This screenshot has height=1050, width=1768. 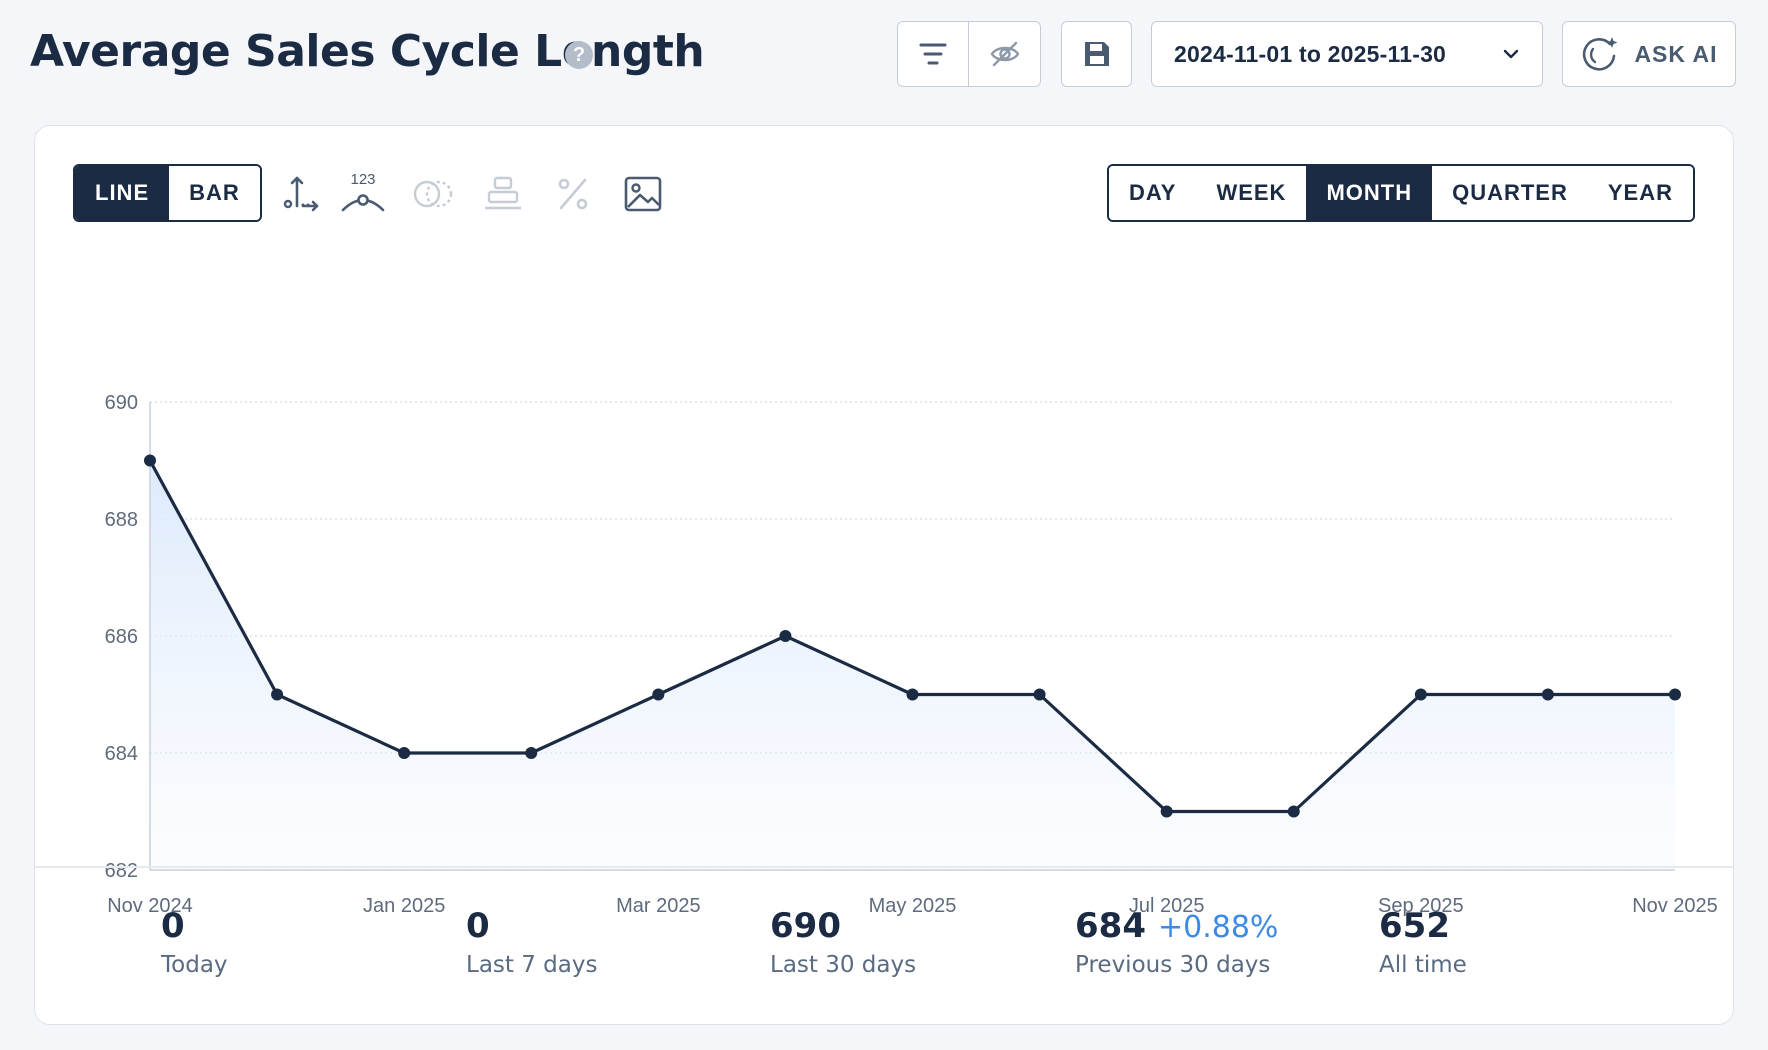 I want to click on number-label-tool-button: 123, so click(x=363, y=194).